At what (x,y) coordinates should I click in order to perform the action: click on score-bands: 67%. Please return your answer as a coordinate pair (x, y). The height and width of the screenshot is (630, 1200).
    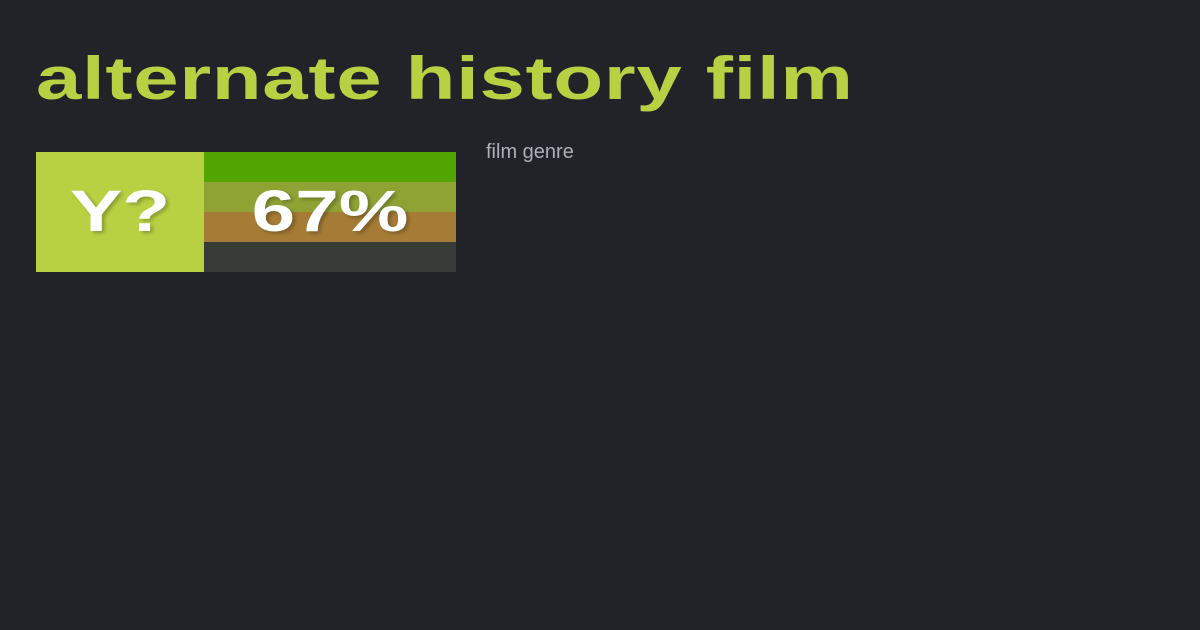
    Looking at the image, I should click on (330, 212).